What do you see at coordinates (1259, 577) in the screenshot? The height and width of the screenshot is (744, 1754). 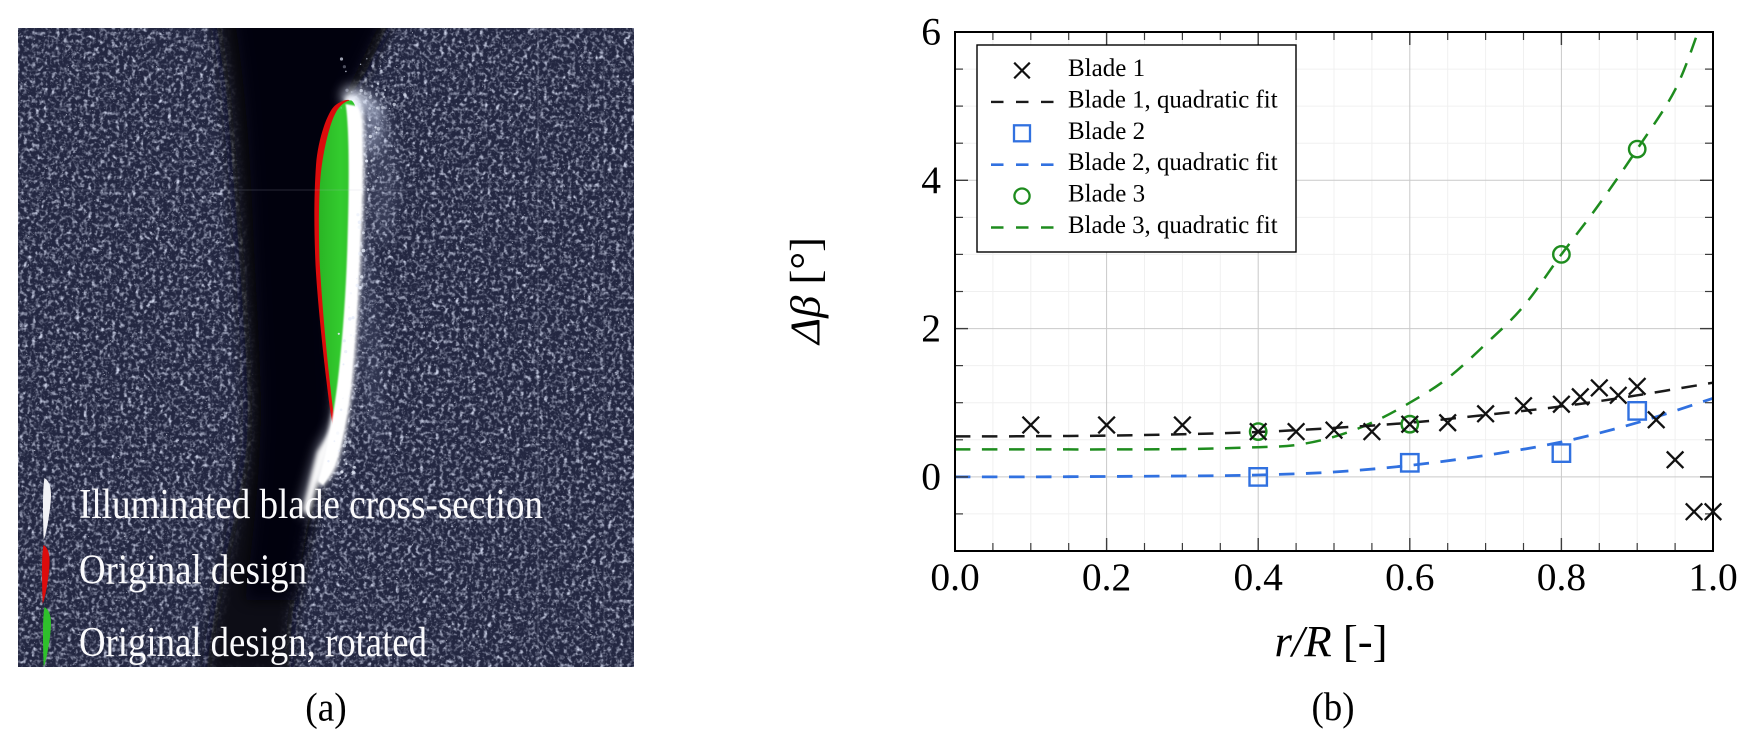 I see `svg-text: 0.4` at bounding box center [1259, 577].